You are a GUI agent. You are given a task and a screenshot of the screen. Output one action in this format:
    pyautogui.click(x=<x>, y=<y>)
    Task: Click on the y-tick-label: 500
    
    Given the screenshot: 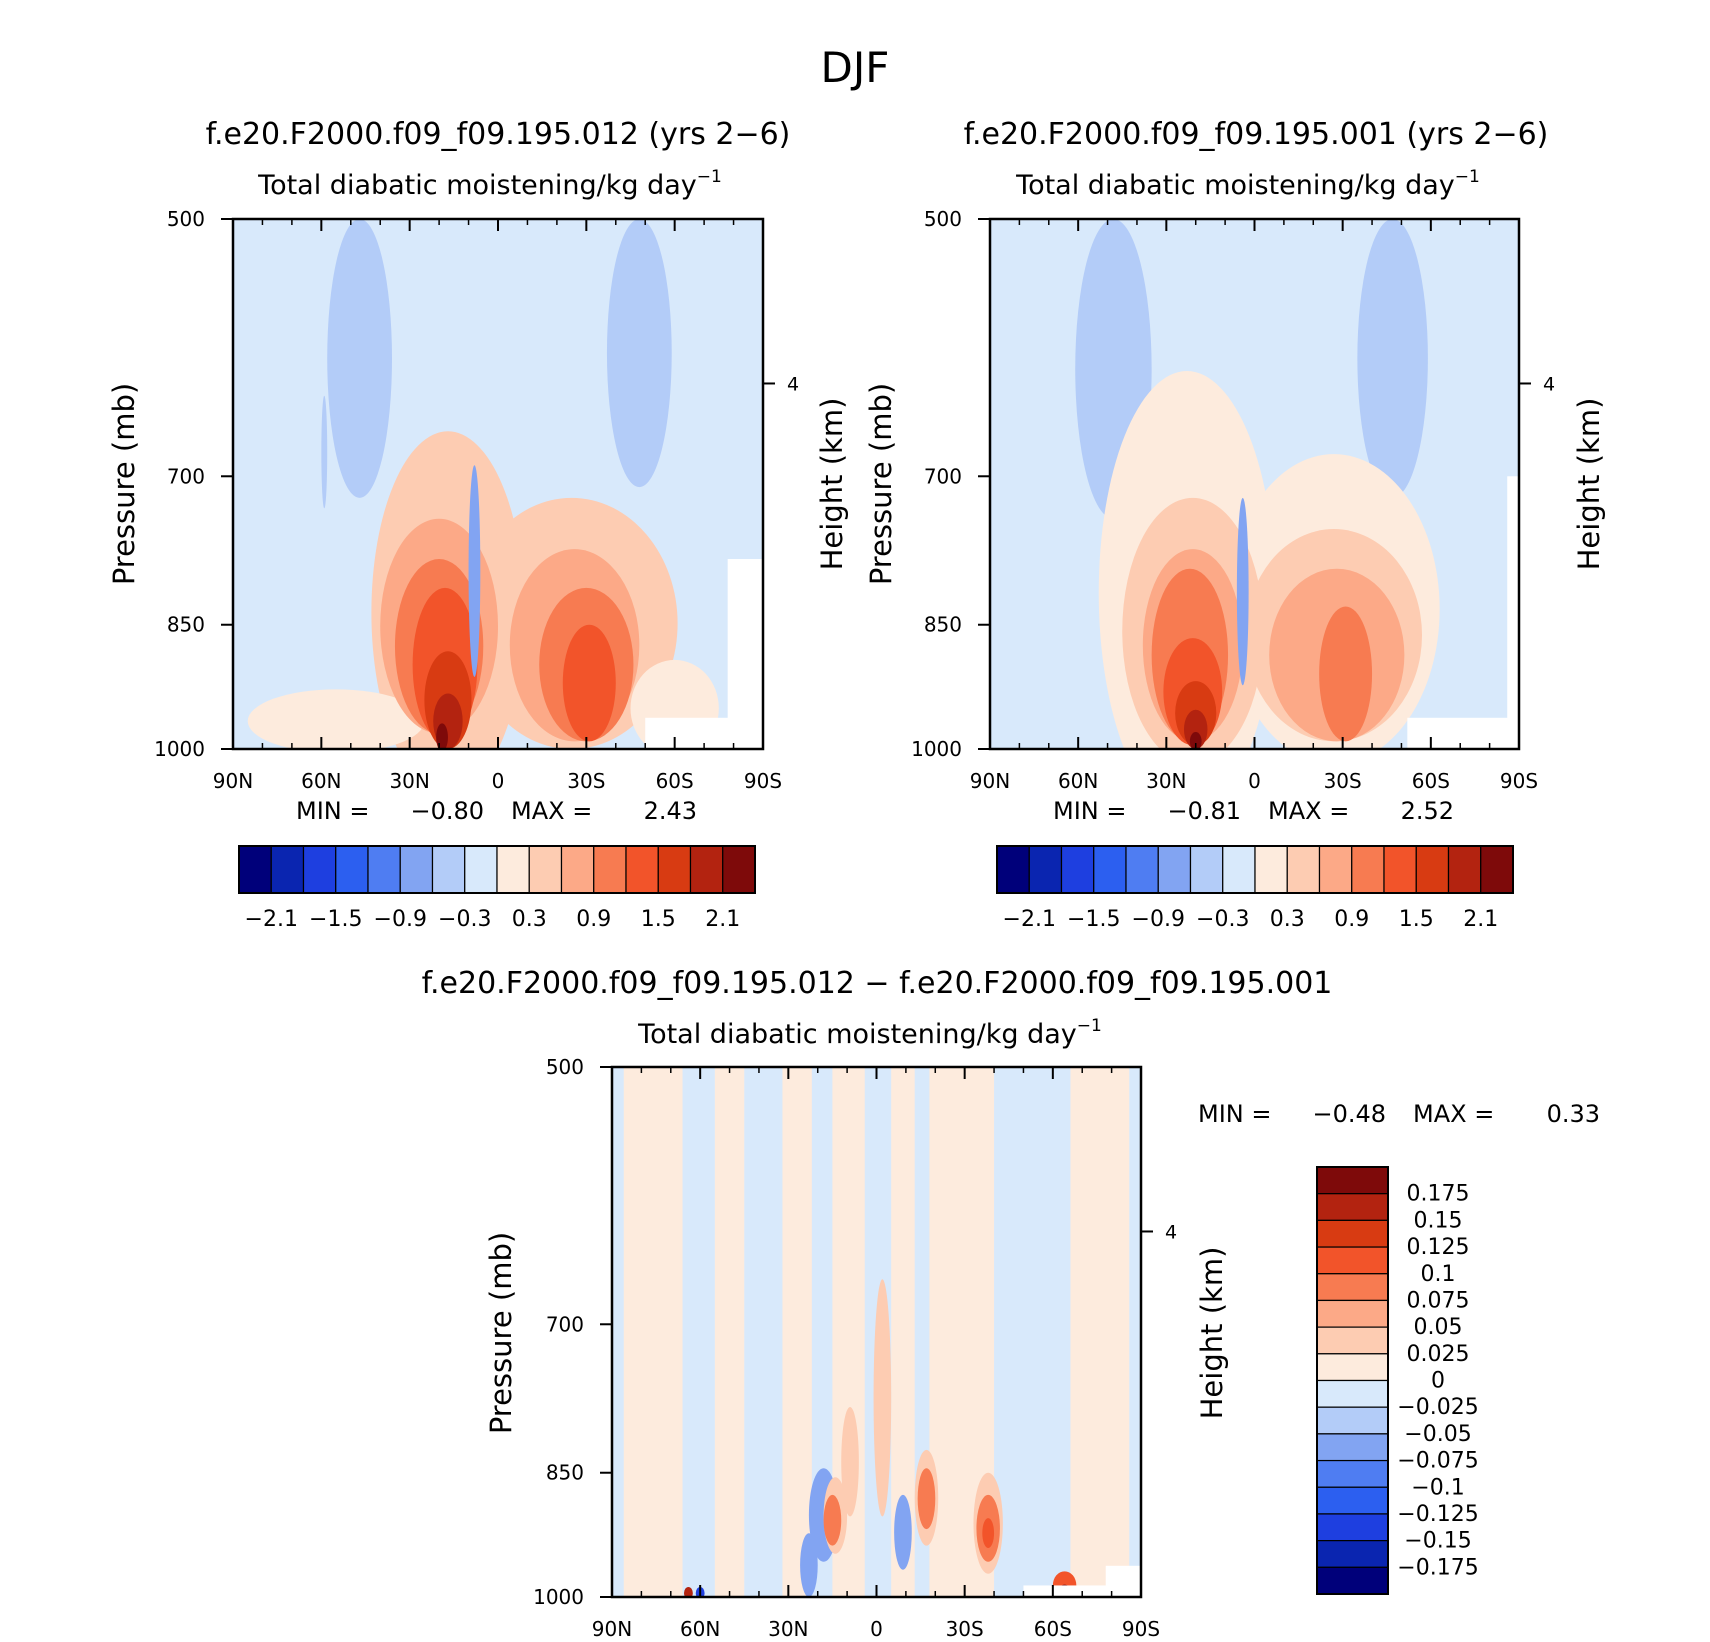 What is the action you would take?
    pyautogui.click(x=943, y=219)
    